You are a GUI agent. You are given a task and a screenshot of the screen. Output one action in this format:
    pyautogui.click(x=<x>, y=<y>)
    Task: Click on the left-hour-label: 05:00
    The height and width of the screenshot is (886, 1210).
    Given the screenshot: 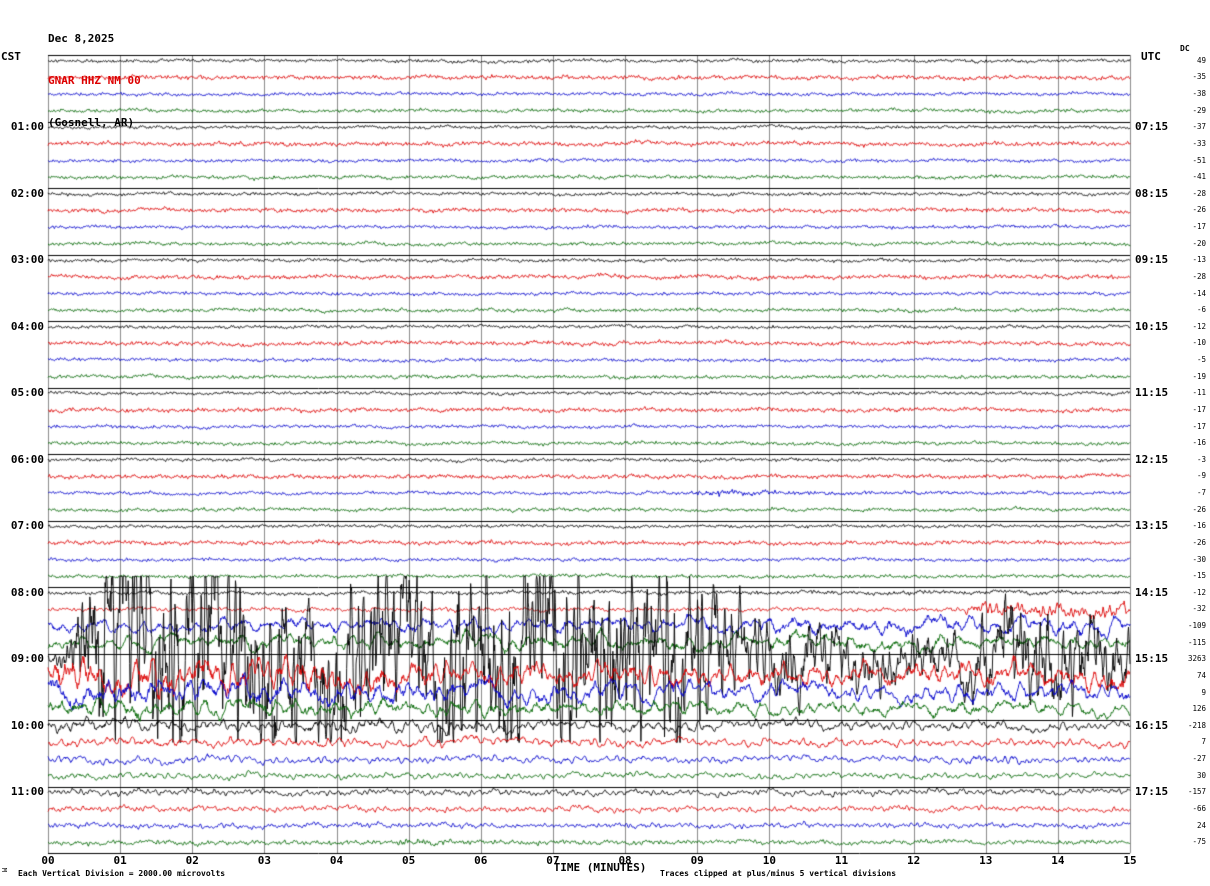 What is the action you would take?
    pyautogui.click(x=27, y=393)
    